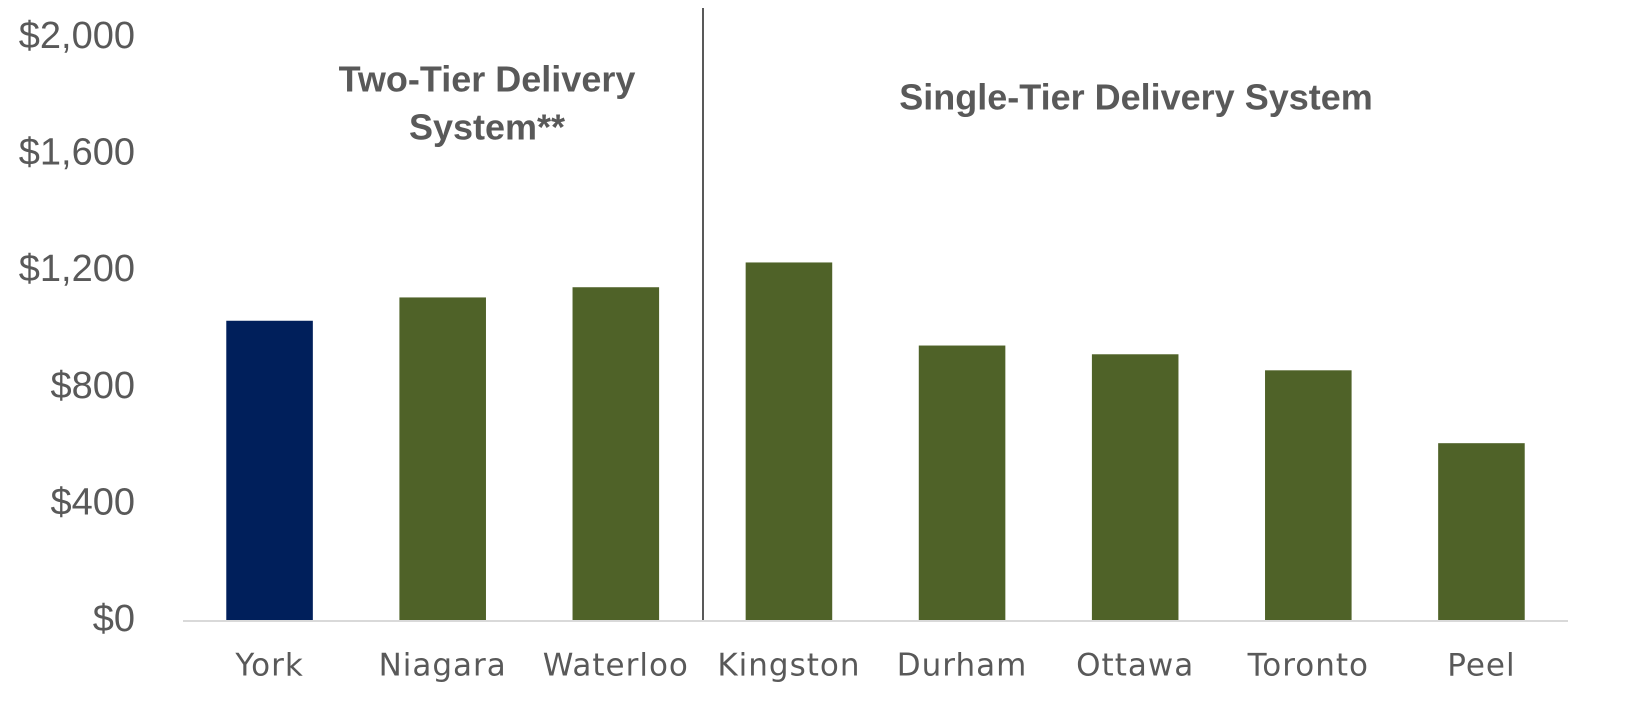 The image size is (1640, 719). I want to click on group-title: Single-Tier Delivery System, so click(1136, 97).